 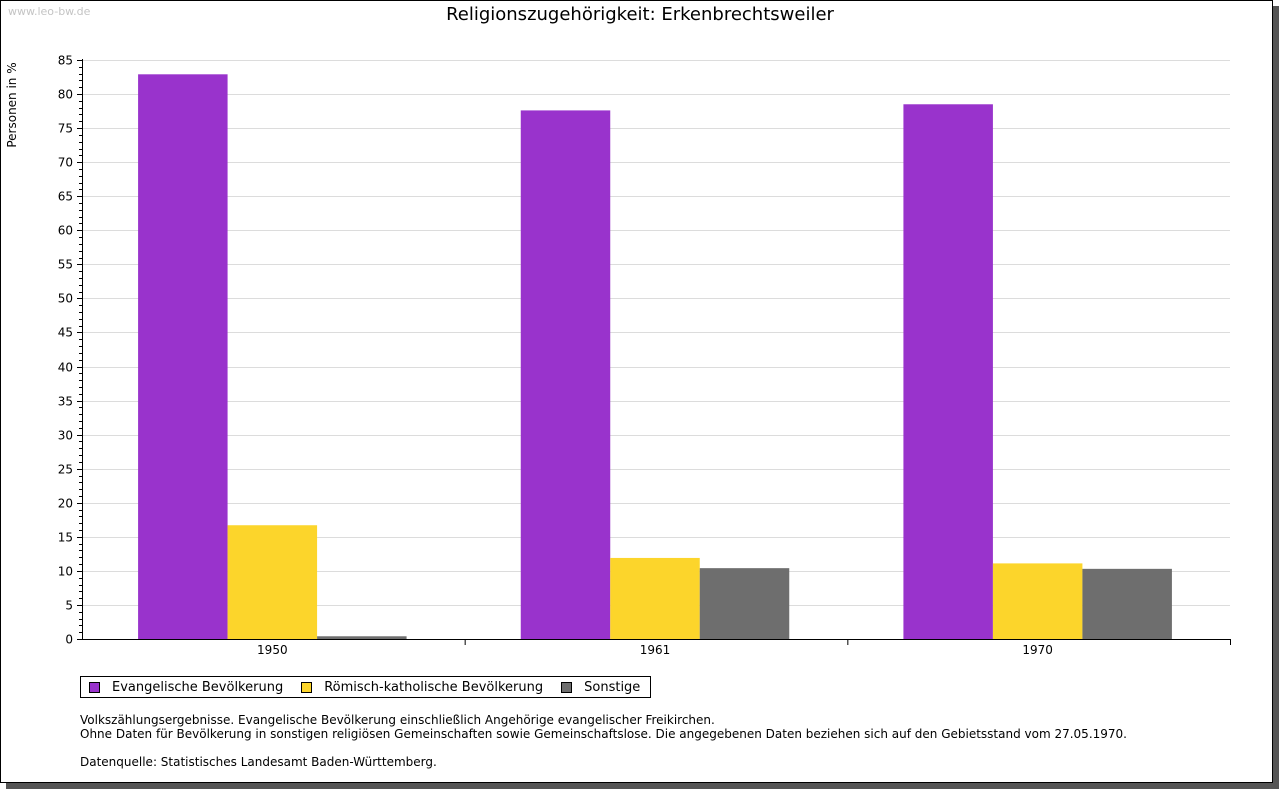 What do you see at coordinates (1037, 650) in the screenshot?
I see `x-tick-label: 1970` at bounding box center [1037, 650].